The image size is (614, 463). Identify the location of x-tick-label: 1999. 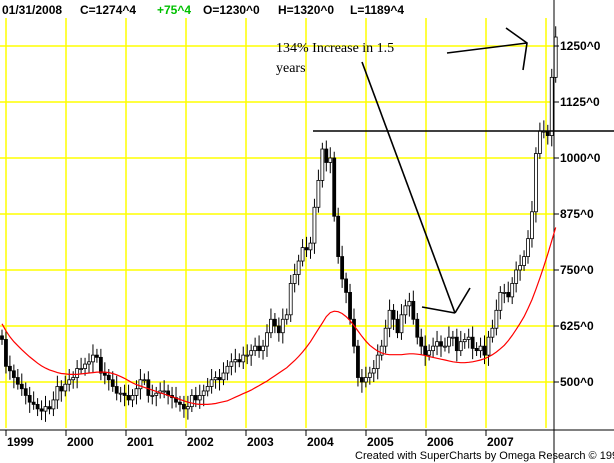
(20, 442).